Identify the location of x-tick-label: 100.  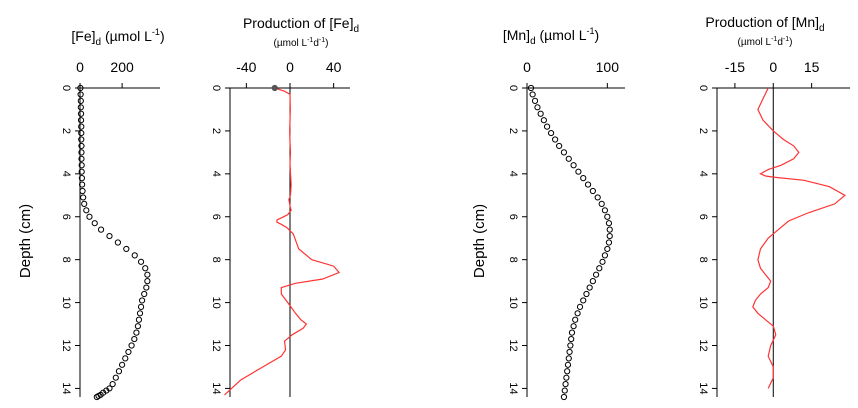
(608, 67).